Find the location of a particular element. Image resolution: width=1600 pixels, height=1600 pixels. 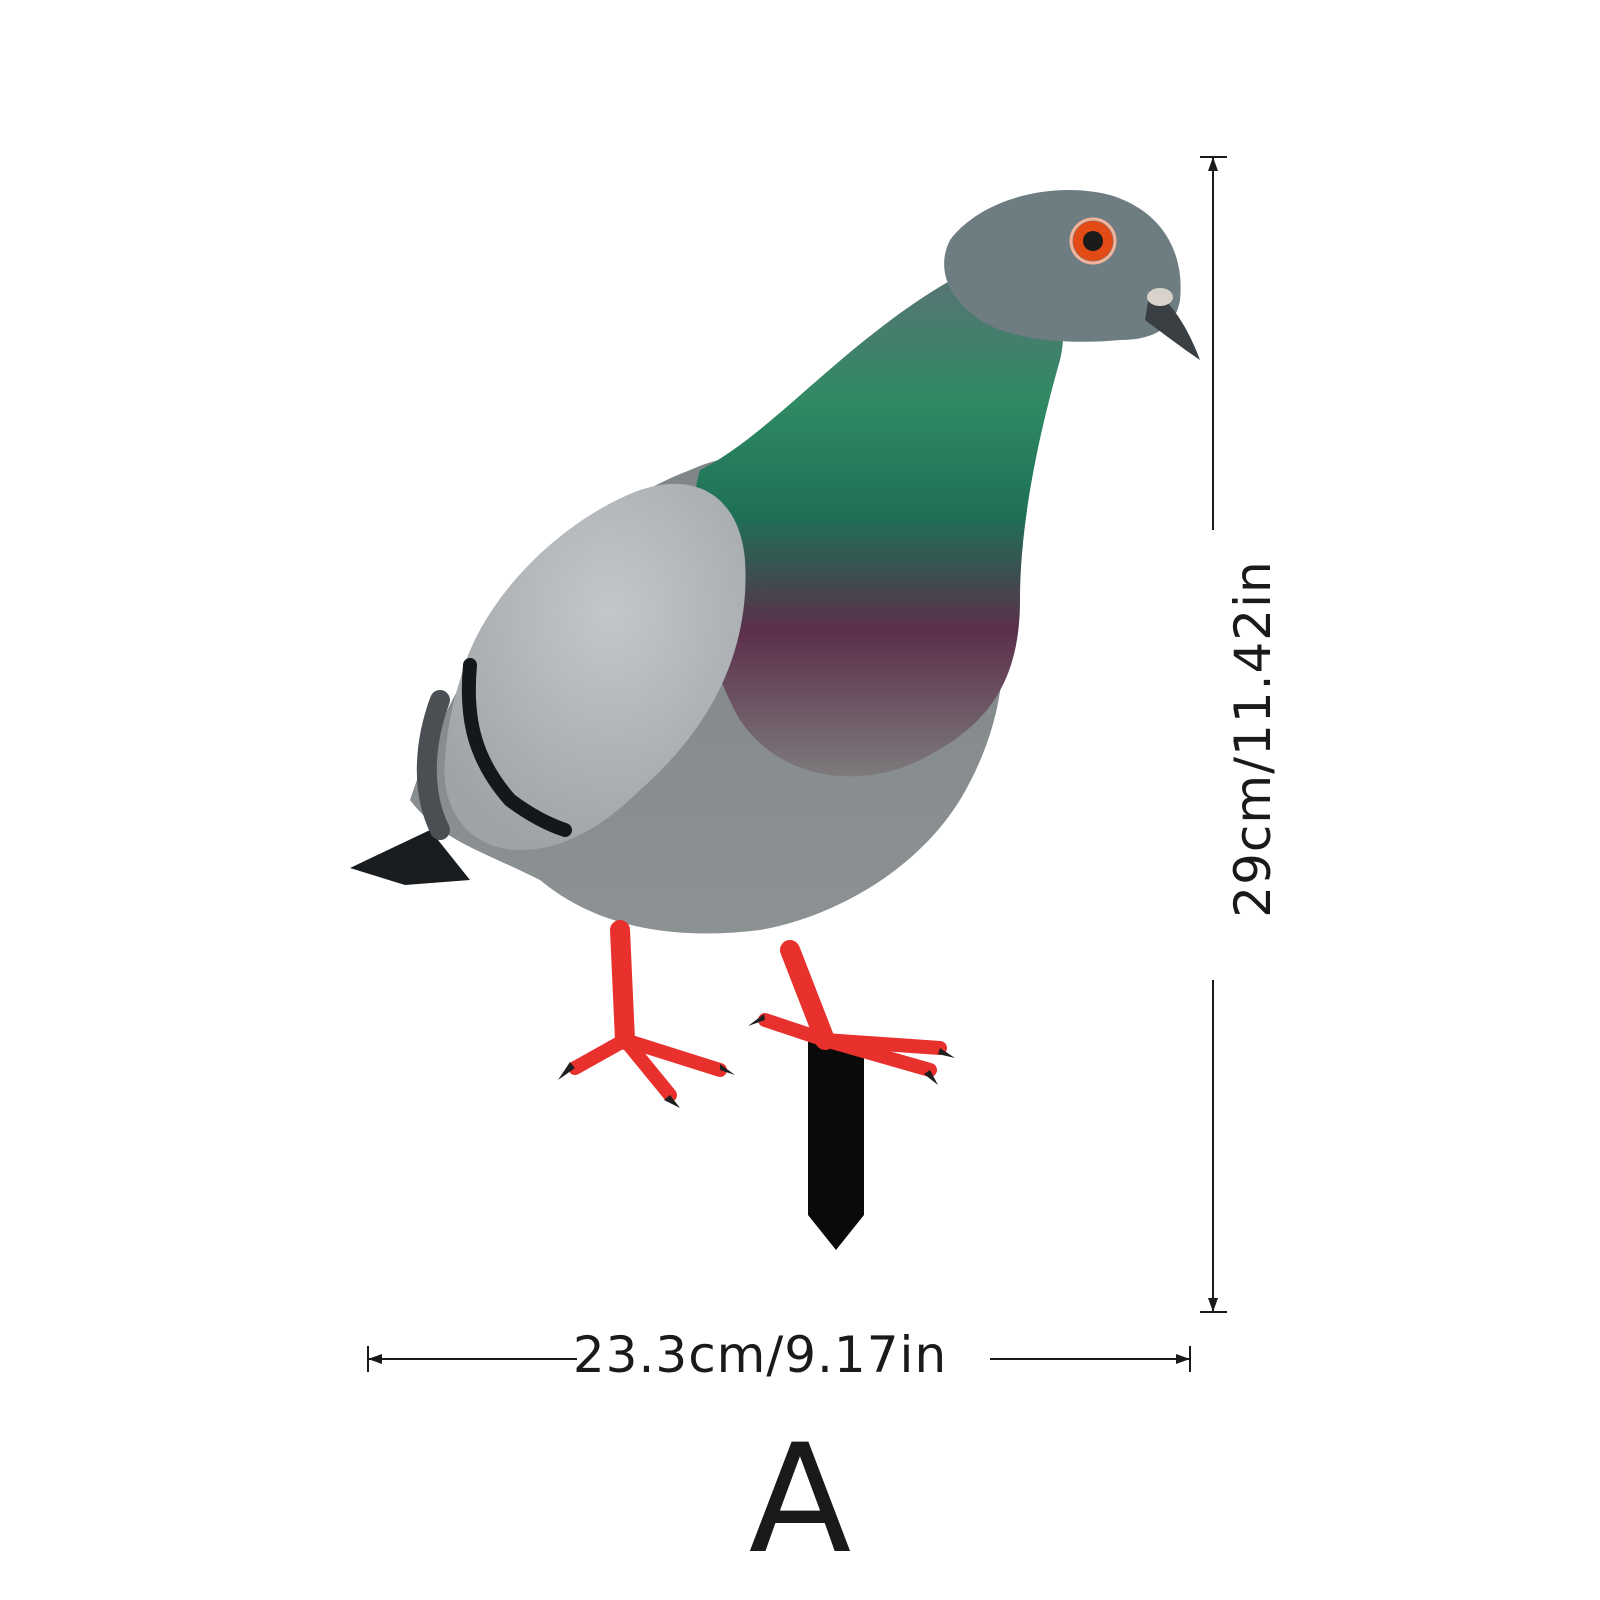

ground-stake is located at coordinates (836, 1145).